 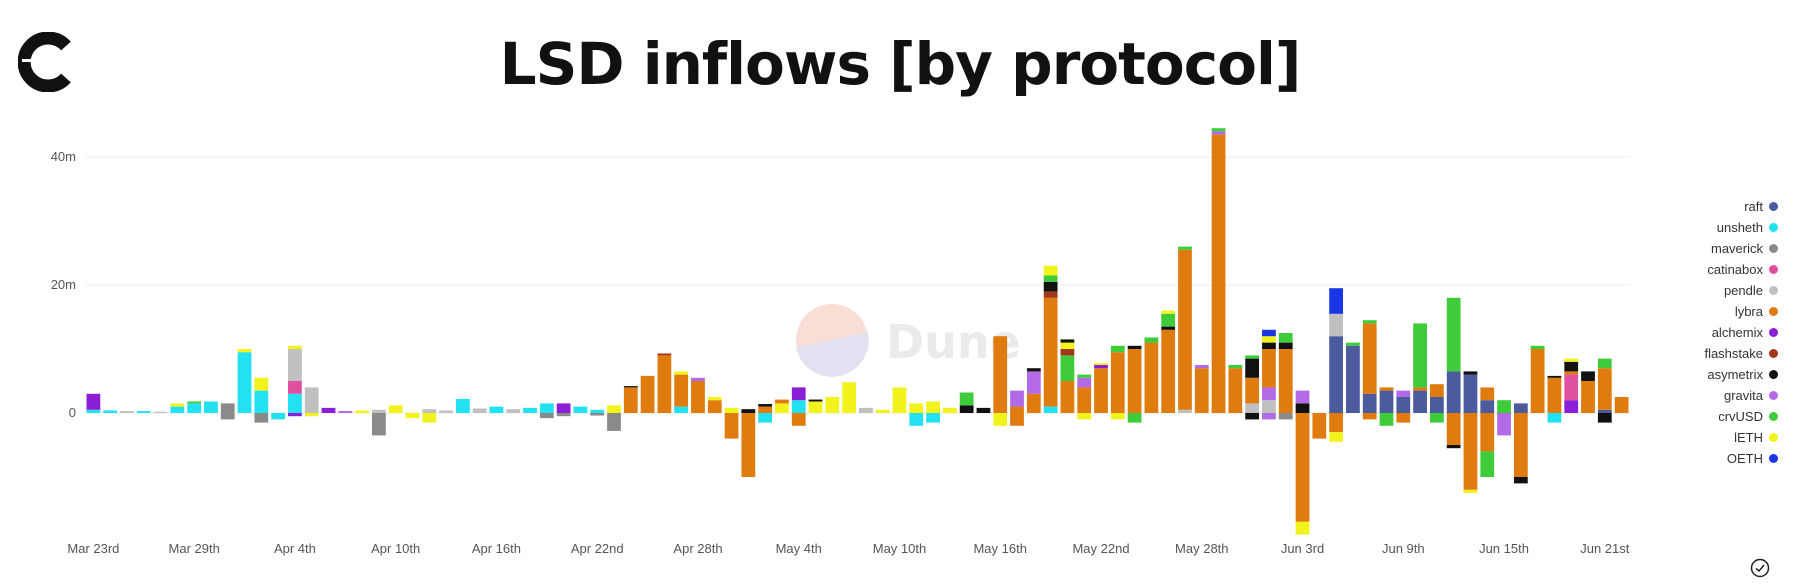 I want to click on legend-item: OETH, so click(x=1678, y=458).